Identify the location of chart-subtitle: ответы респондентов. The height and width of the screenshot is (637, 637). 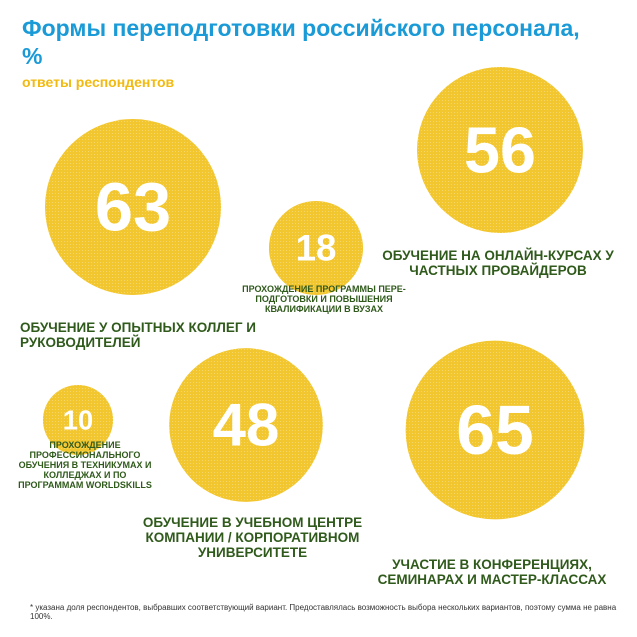
(98, 82).